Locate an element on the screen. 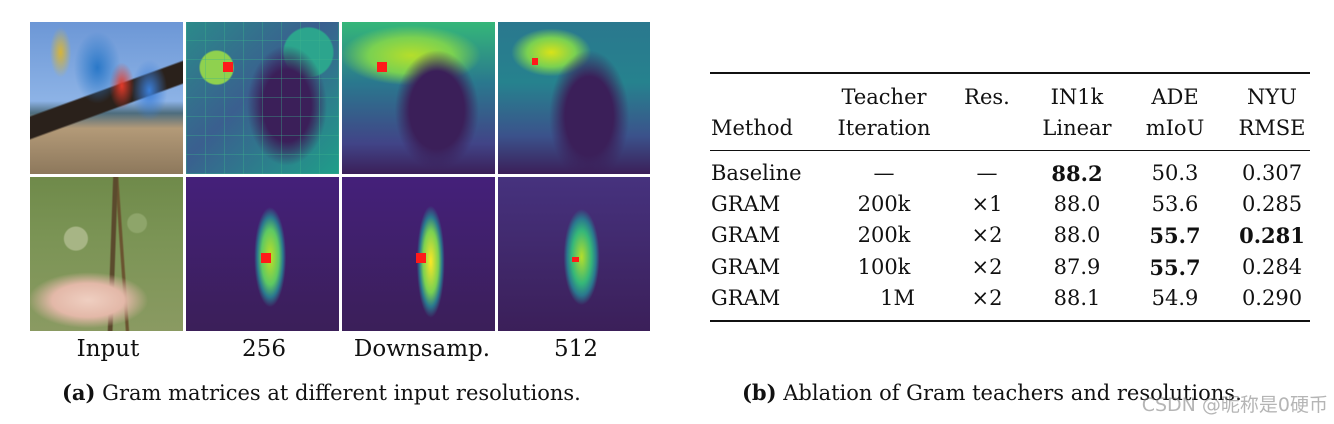 The width and height of the screenshot is (1334, 424). header-teacher-line1: Teacher is located at coordinates (884, 97).